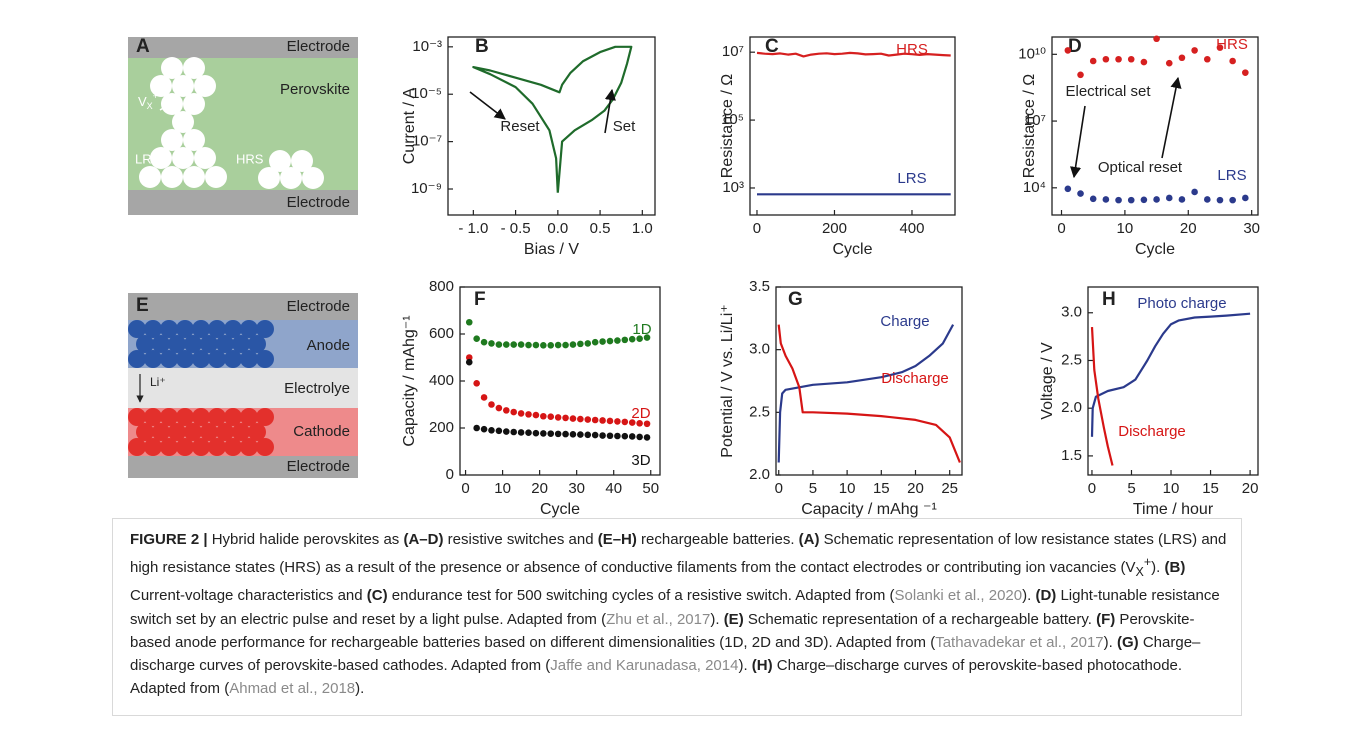  What do you see at coordinates (150, 106) in the screenshot?
I see `label-sub: X` at bounding box center [150, 106].